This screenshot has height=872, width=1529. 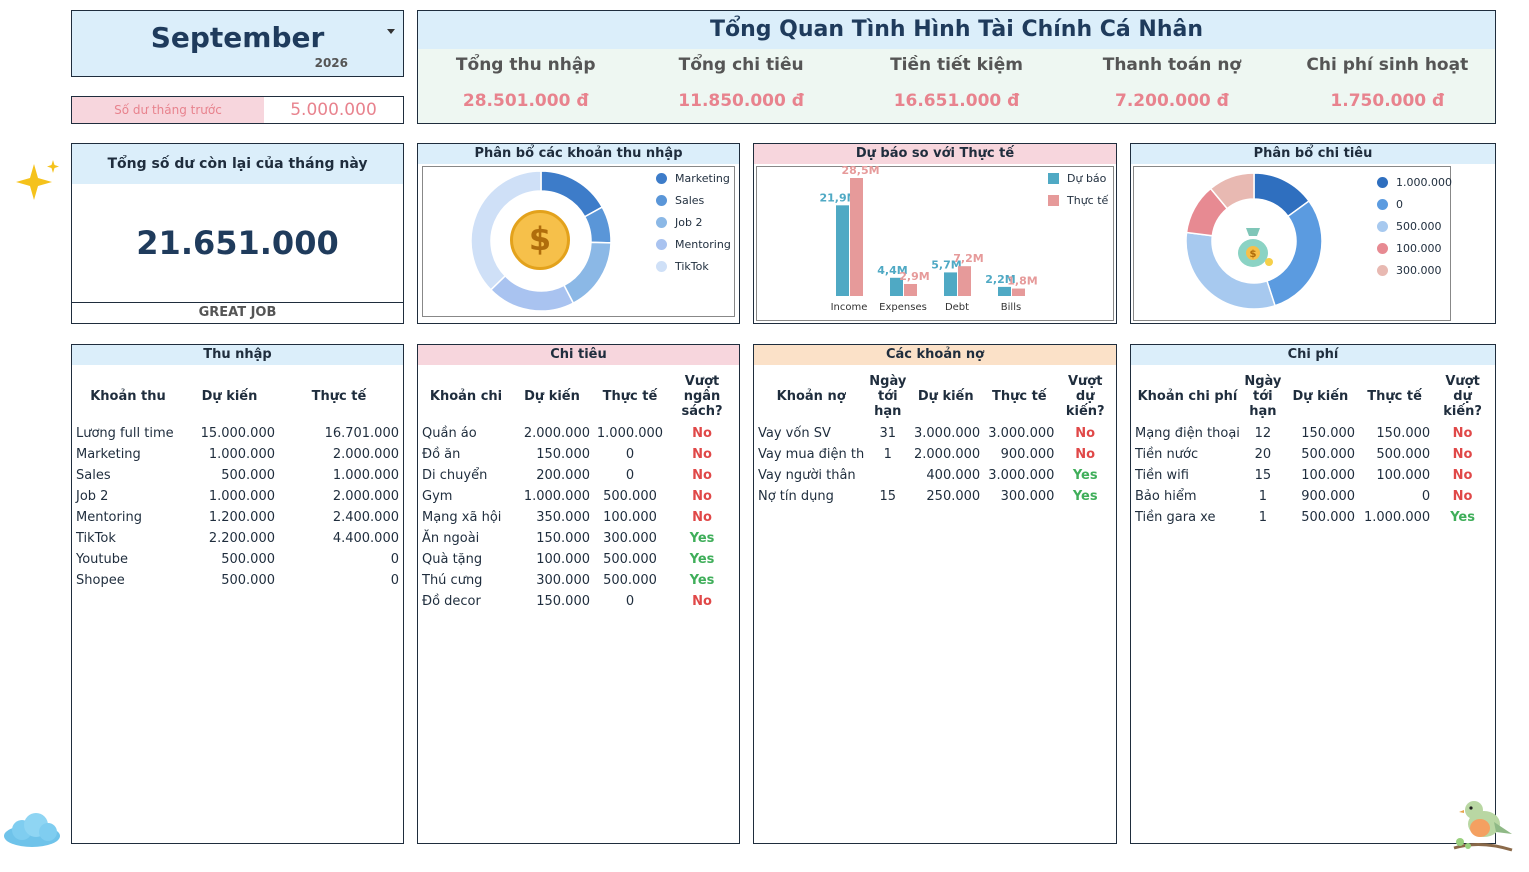 I want to click on legend-item: TikTok, so click(x=682, y=266).